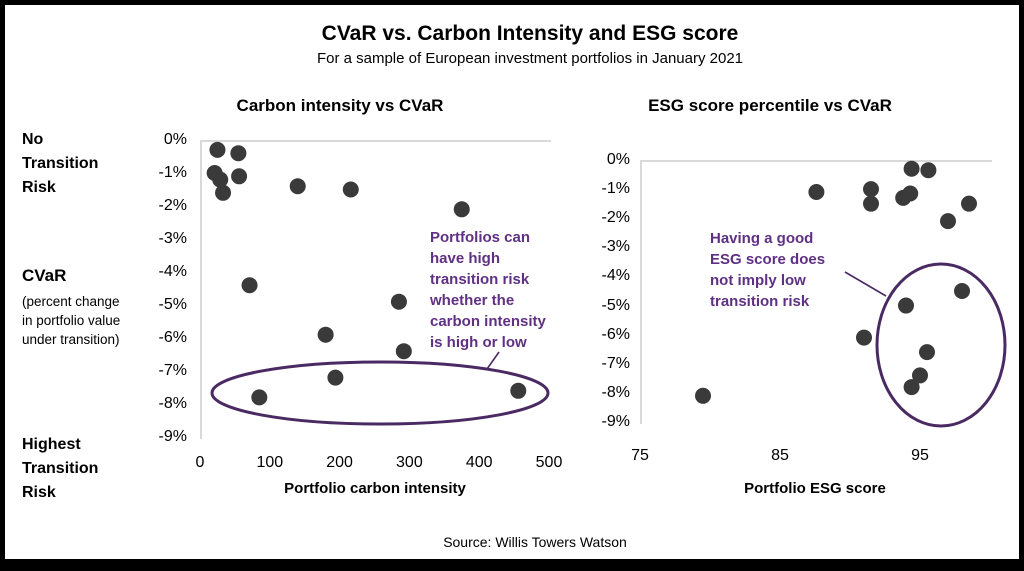 The height and width of the screenshot is (571, 1024). What do you see at coordinates (770, 105) in the screenshot?
I see `right-chart-title: ESG score percentile vs CVaR` at bounding box center [770, 105].